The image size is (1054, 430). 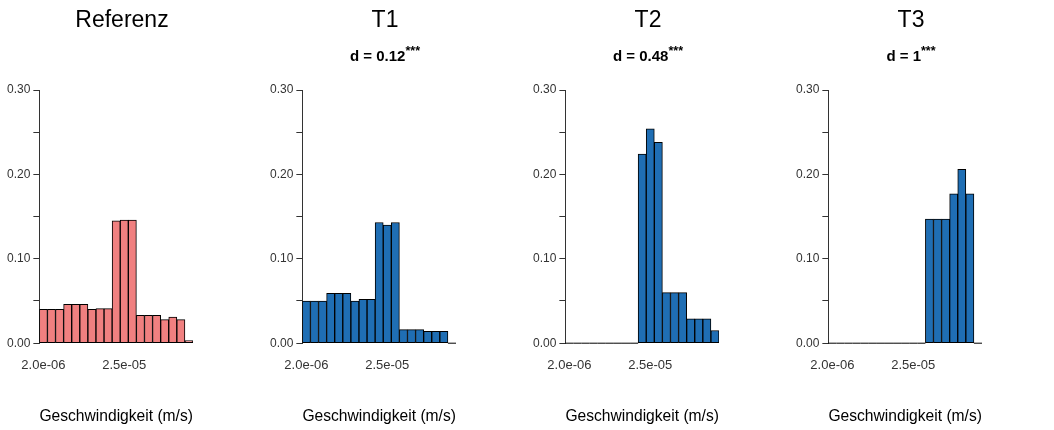 I want to click on chart-title: Referenz, so click(x=122, y=19).